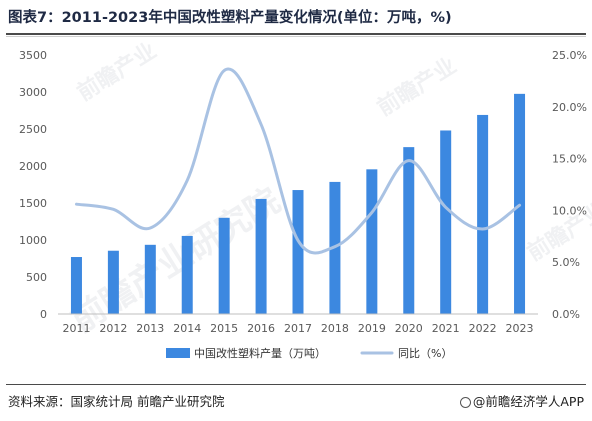 This screenshot has width=592, height=421. What do you see at coordinates (372, 328) in the screenshot?
I see `x-tick-label: 2019` at bounding box center [372, 328].